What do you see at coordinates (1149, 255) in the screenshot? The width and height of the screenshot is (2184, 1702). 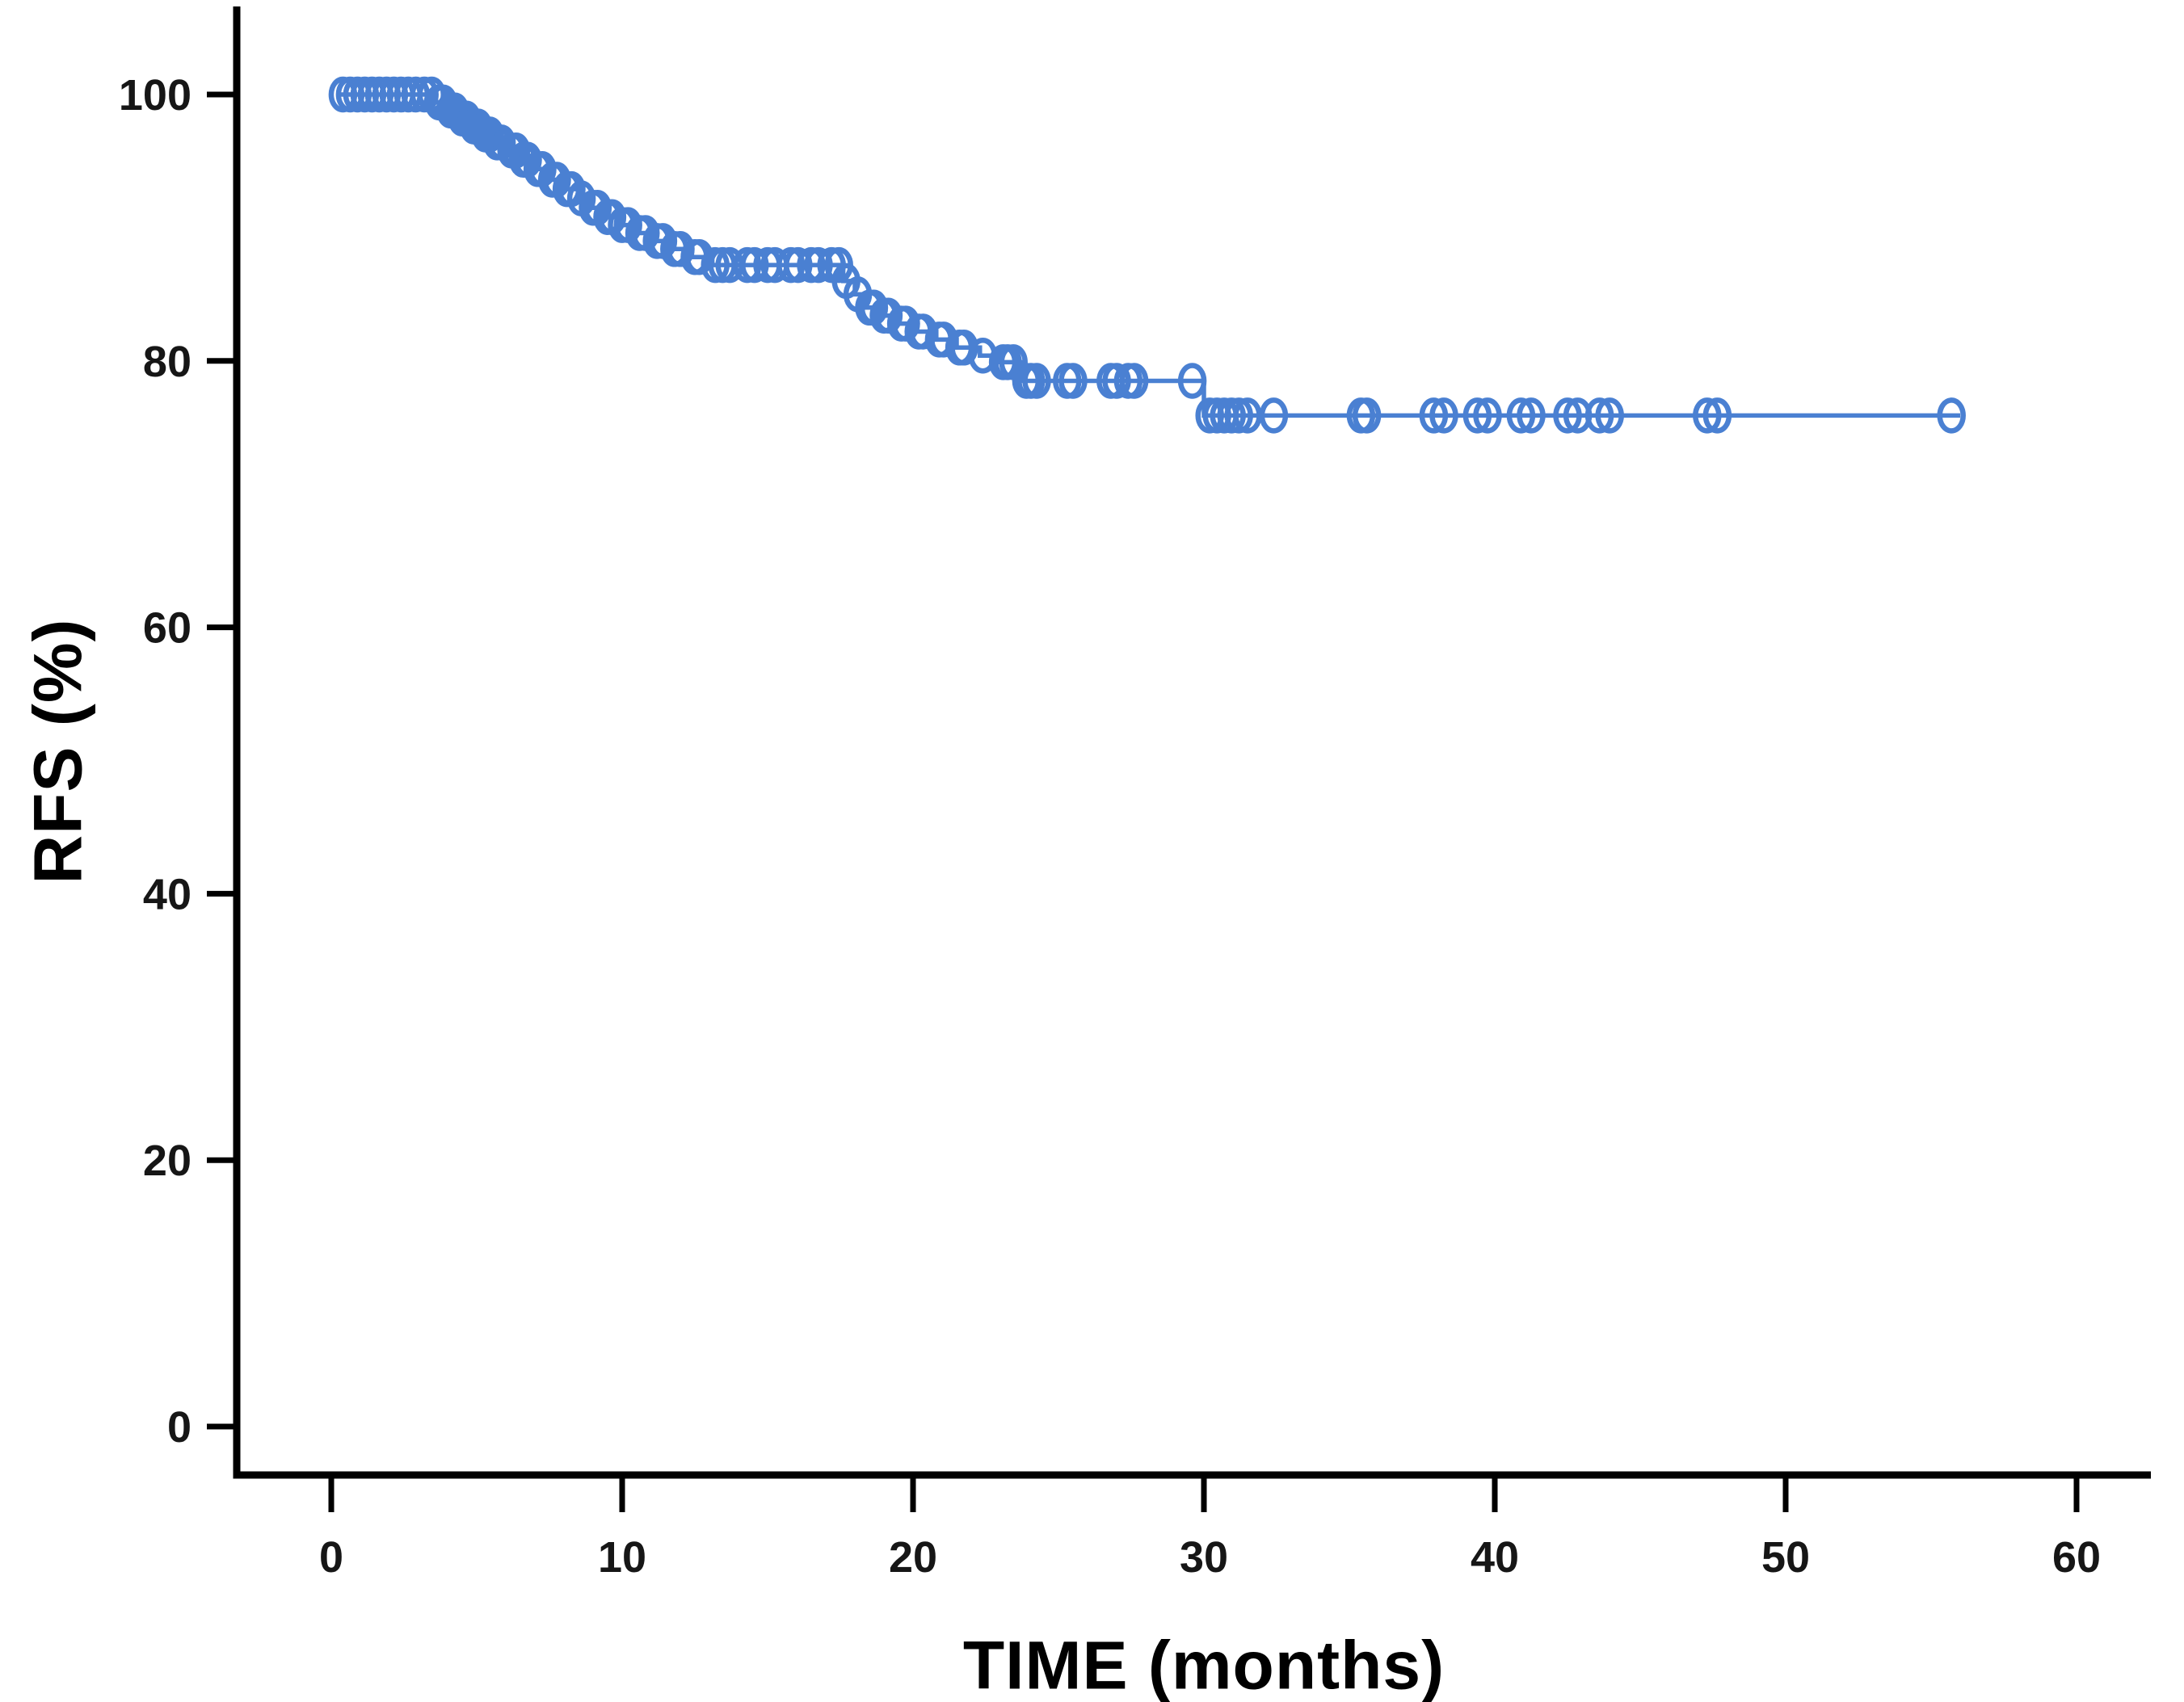 I see `survival-step-curve` at bounding box center [1149, 255].